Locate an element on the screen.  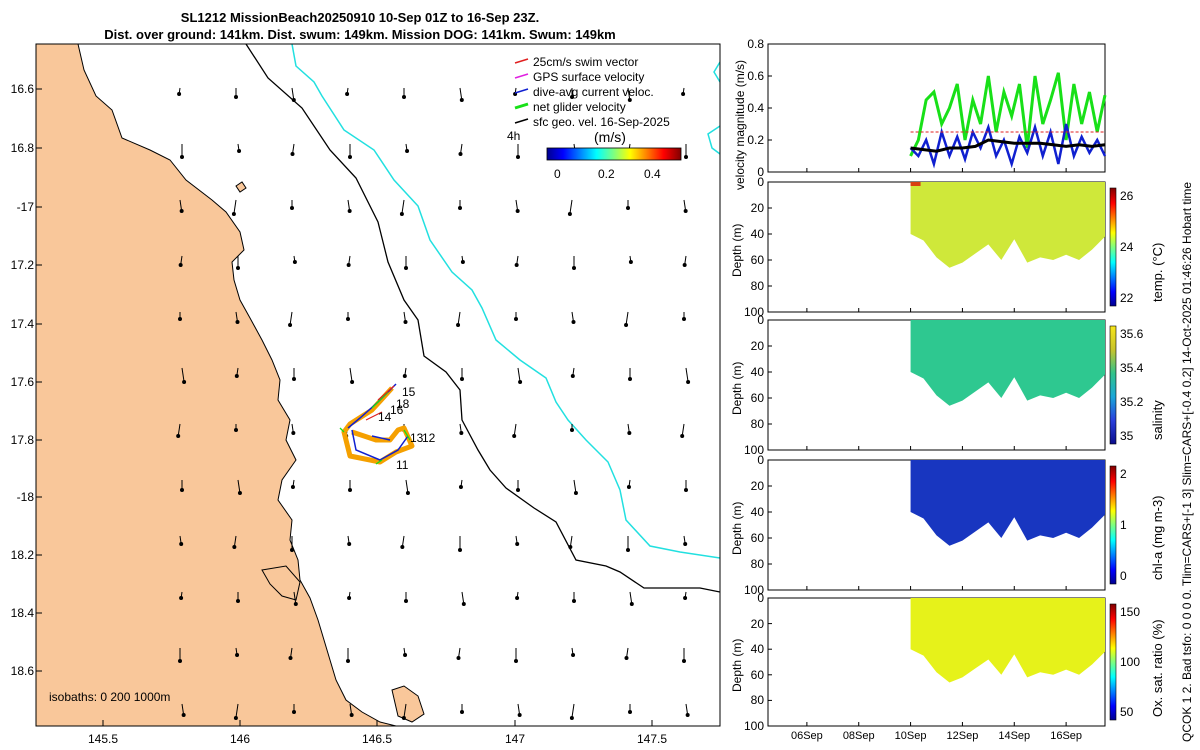
y-tick-label: 0.2 is located at coordinates (755, 140).